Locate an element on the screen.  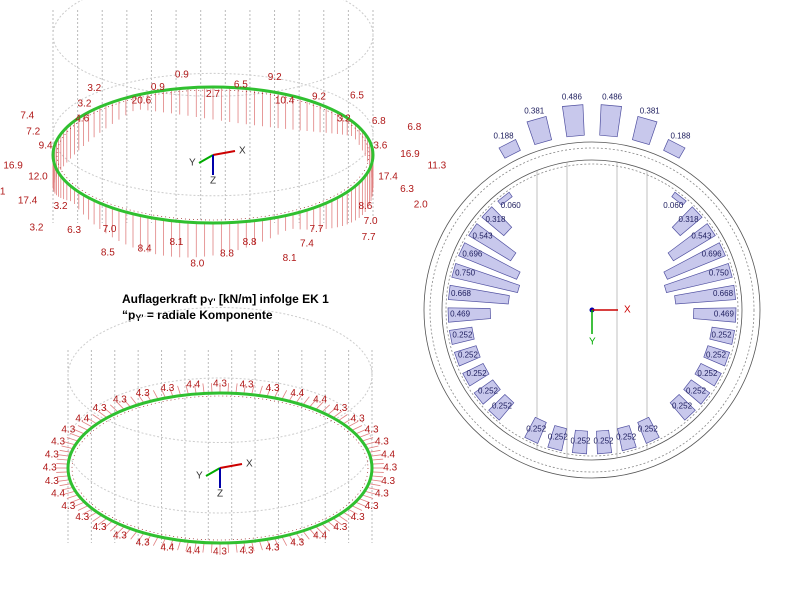
load-value-label: 0.381 is located at coordinates (534, 110).